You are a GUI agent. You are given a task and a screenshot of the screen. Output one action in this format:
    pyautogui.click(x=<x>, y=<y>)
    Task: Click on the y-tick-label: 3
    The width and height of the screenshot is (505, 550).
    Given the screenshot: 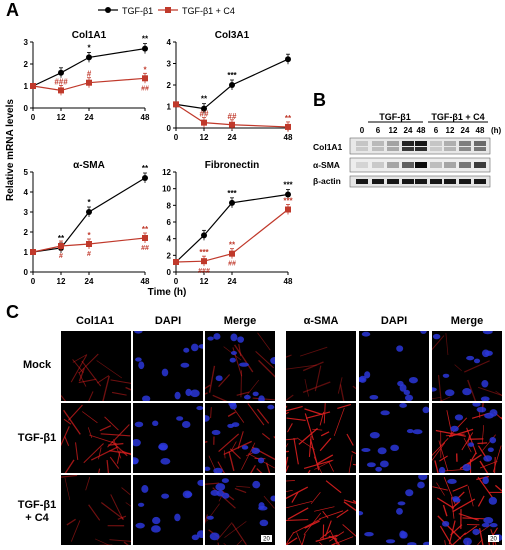 What is the action you would take?
    pyautogui.click(x=26, y=42)
    